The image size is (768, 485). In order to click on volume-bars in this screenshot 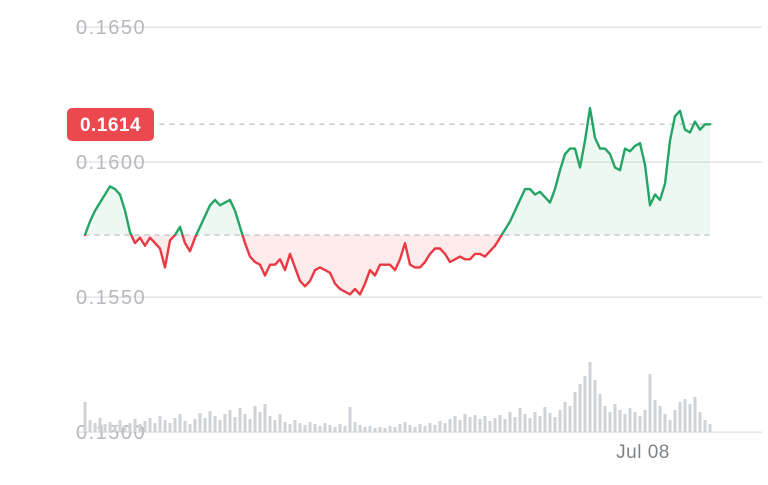, I will do `click(397, 397)`.